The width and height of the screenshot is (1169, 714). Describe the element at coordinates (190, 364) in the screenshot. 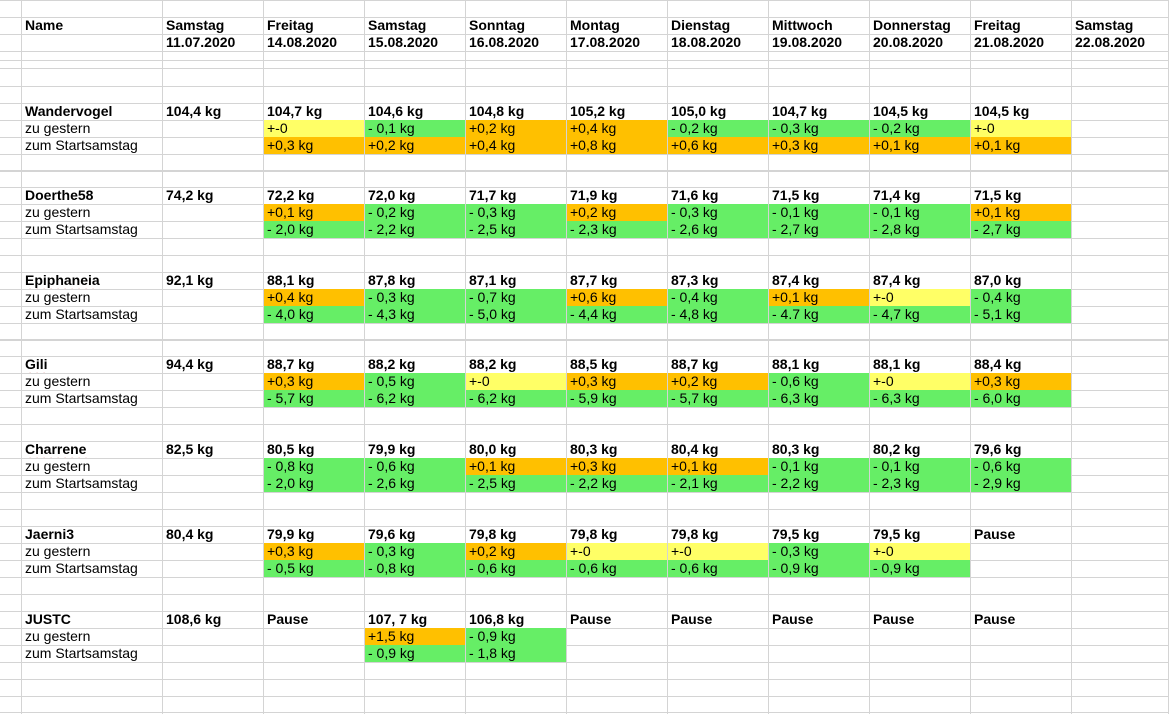

I see `weight-cell: 94,4 kg` at that location.